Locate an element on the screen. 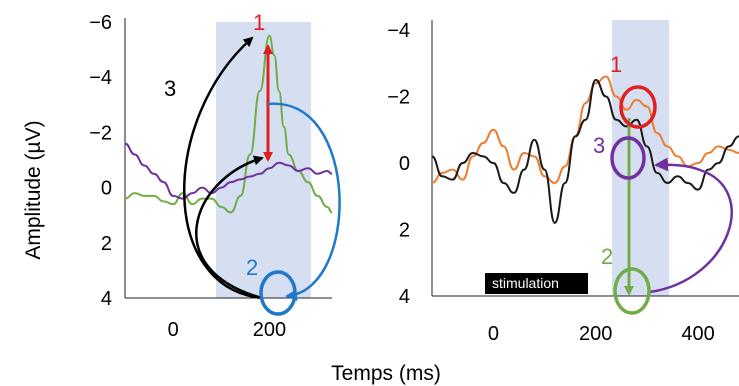  arrow-2-loop is located at coordinates (304, 202).